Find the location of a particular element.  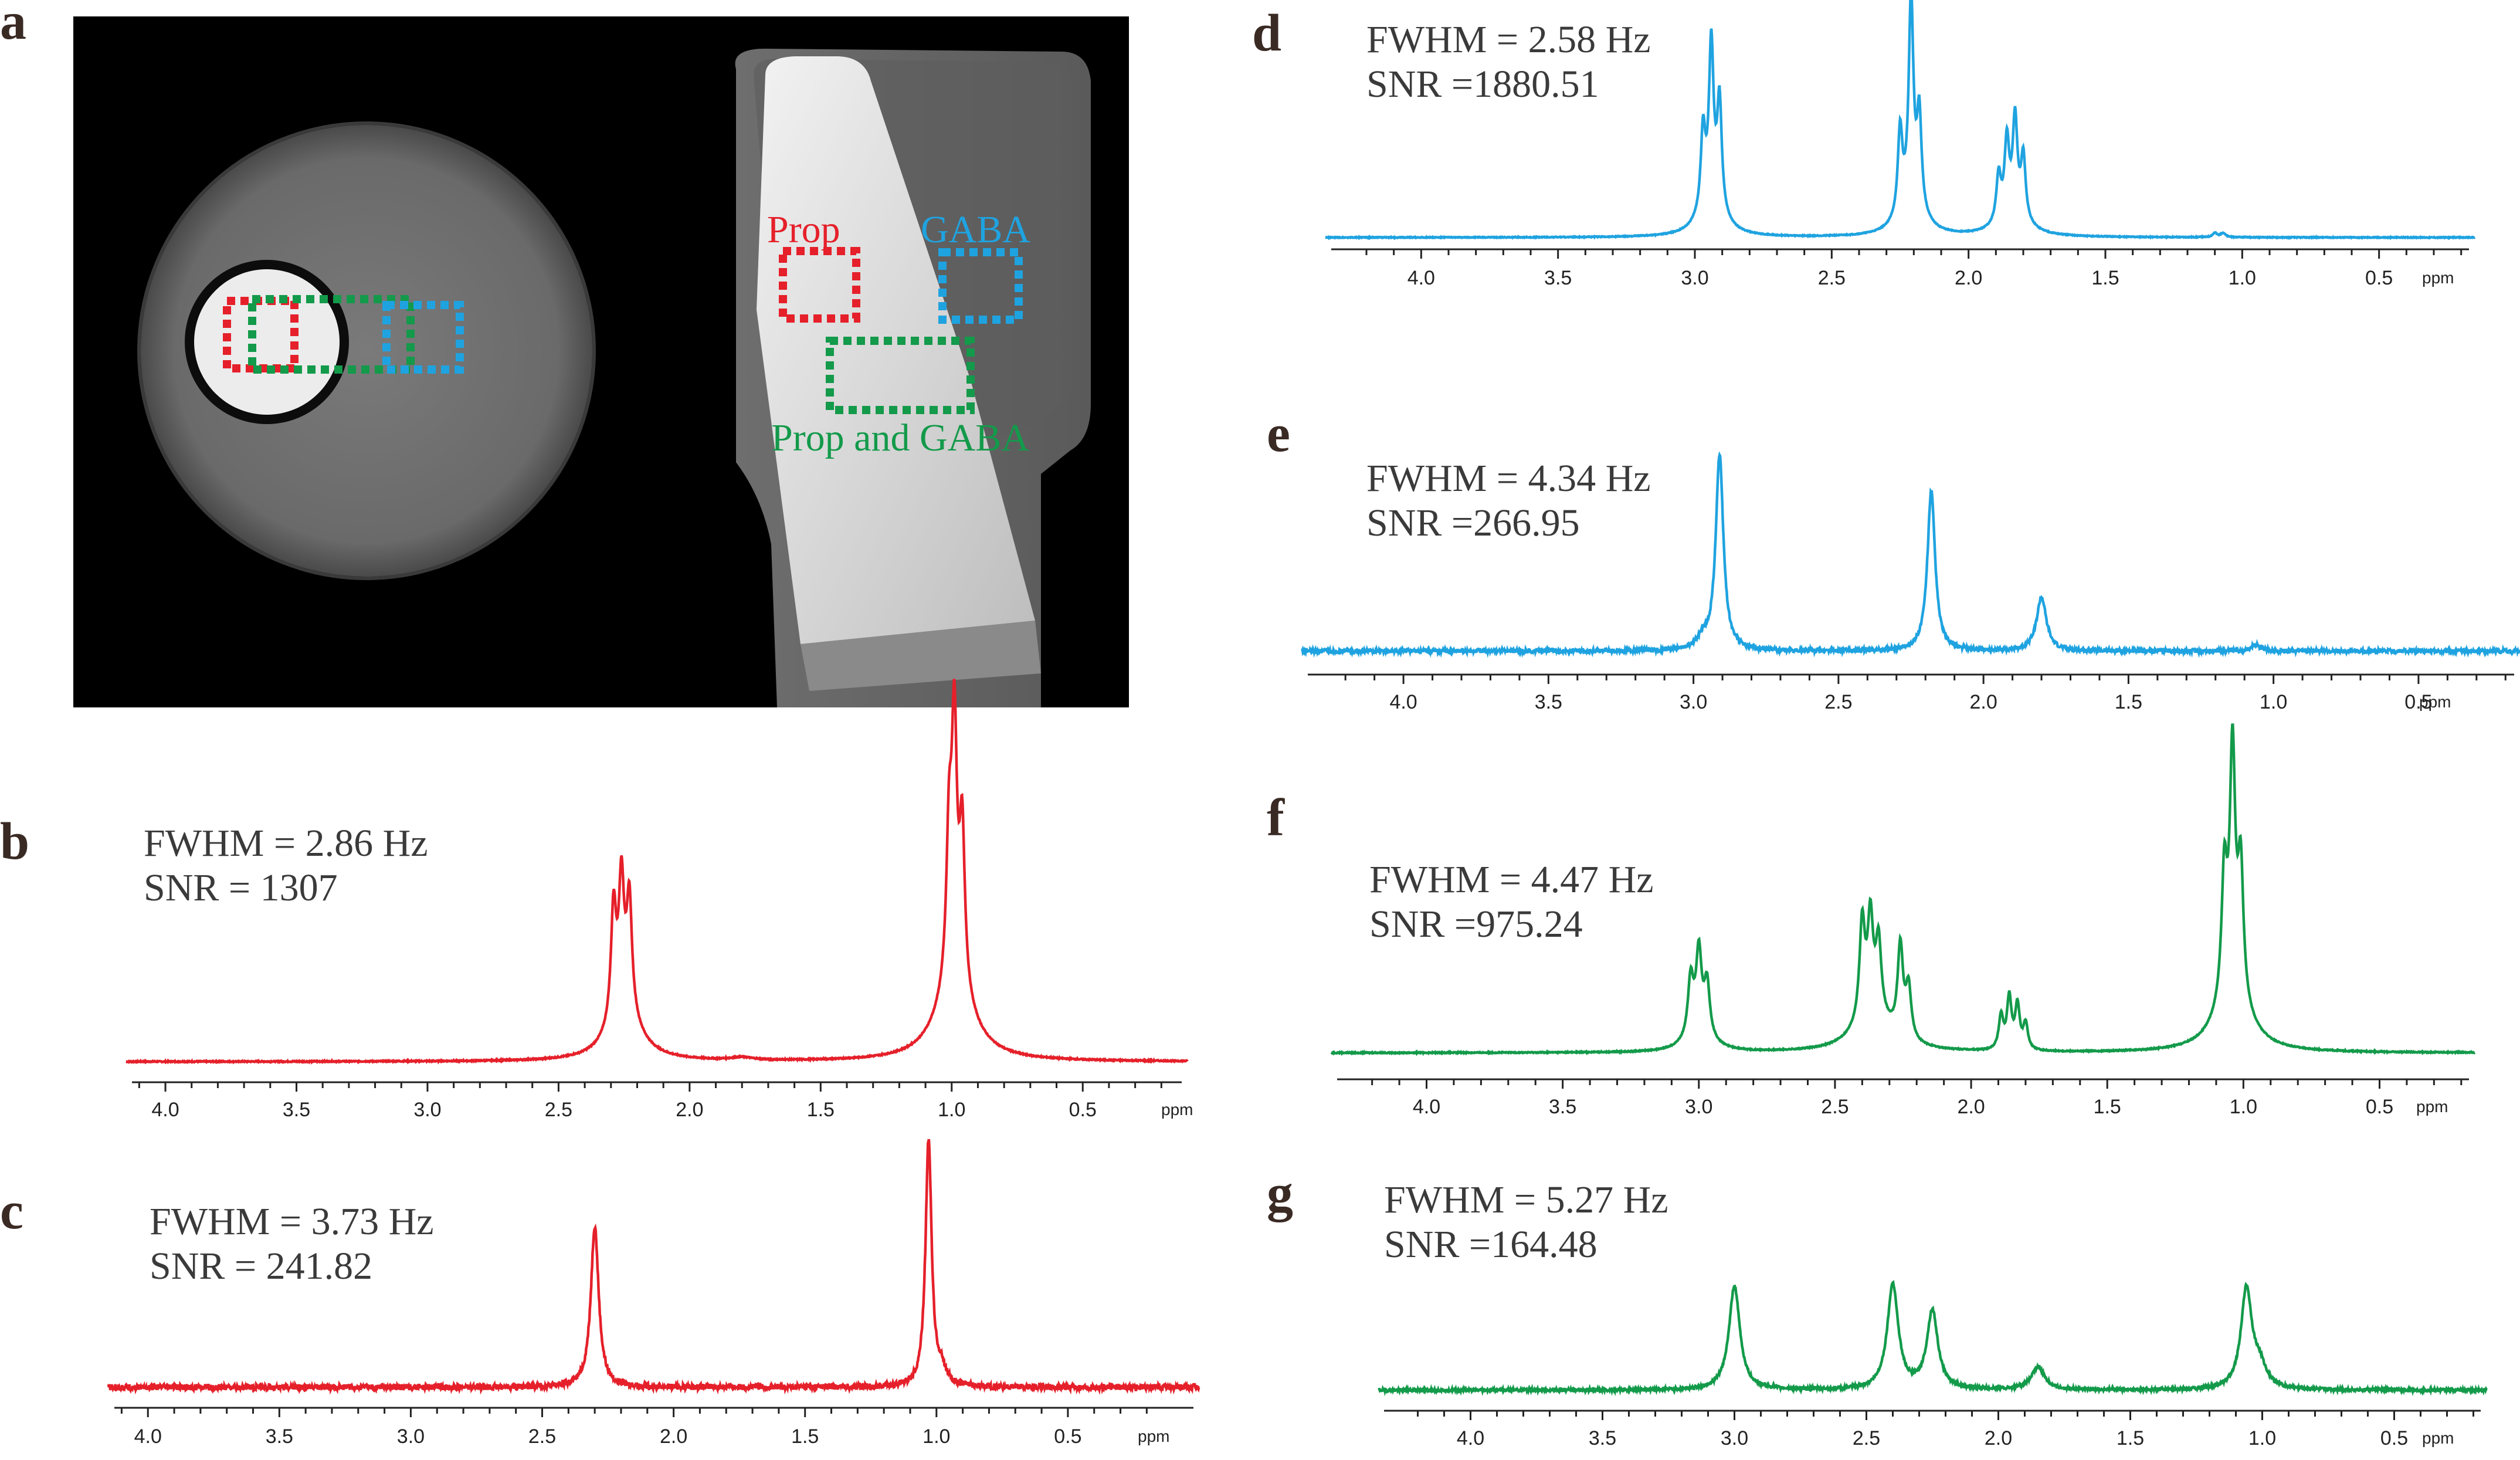

annotation-d: FWHM = 2.58 Hz SNR =1880.51 is located at coordinates (1508, 62).